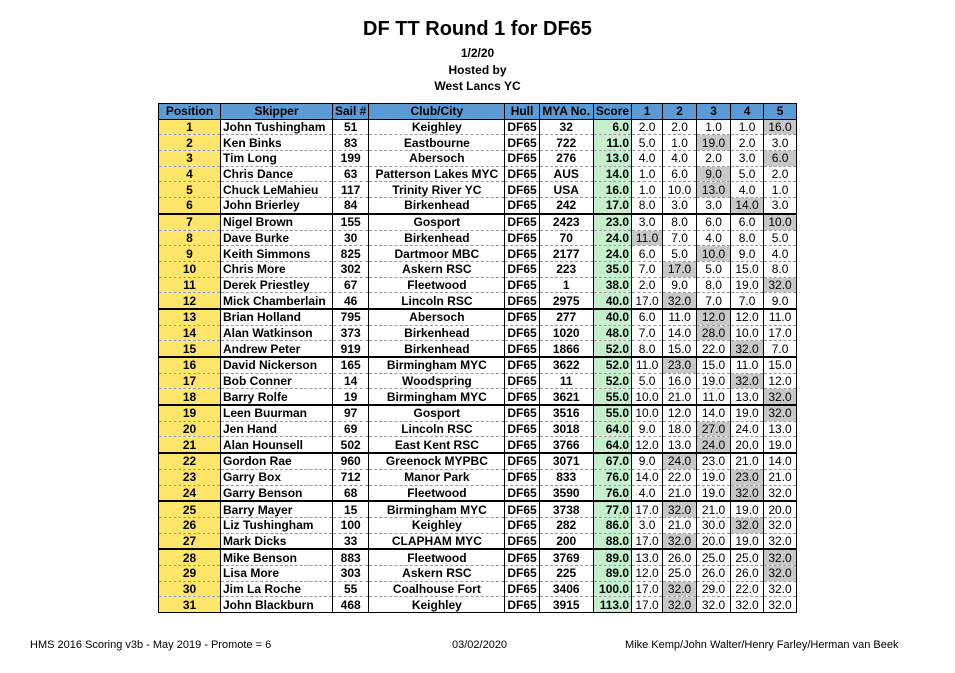 This screenshot has width=955, height=673. I want to click on score-cell: 67.0, so click(612, 461).